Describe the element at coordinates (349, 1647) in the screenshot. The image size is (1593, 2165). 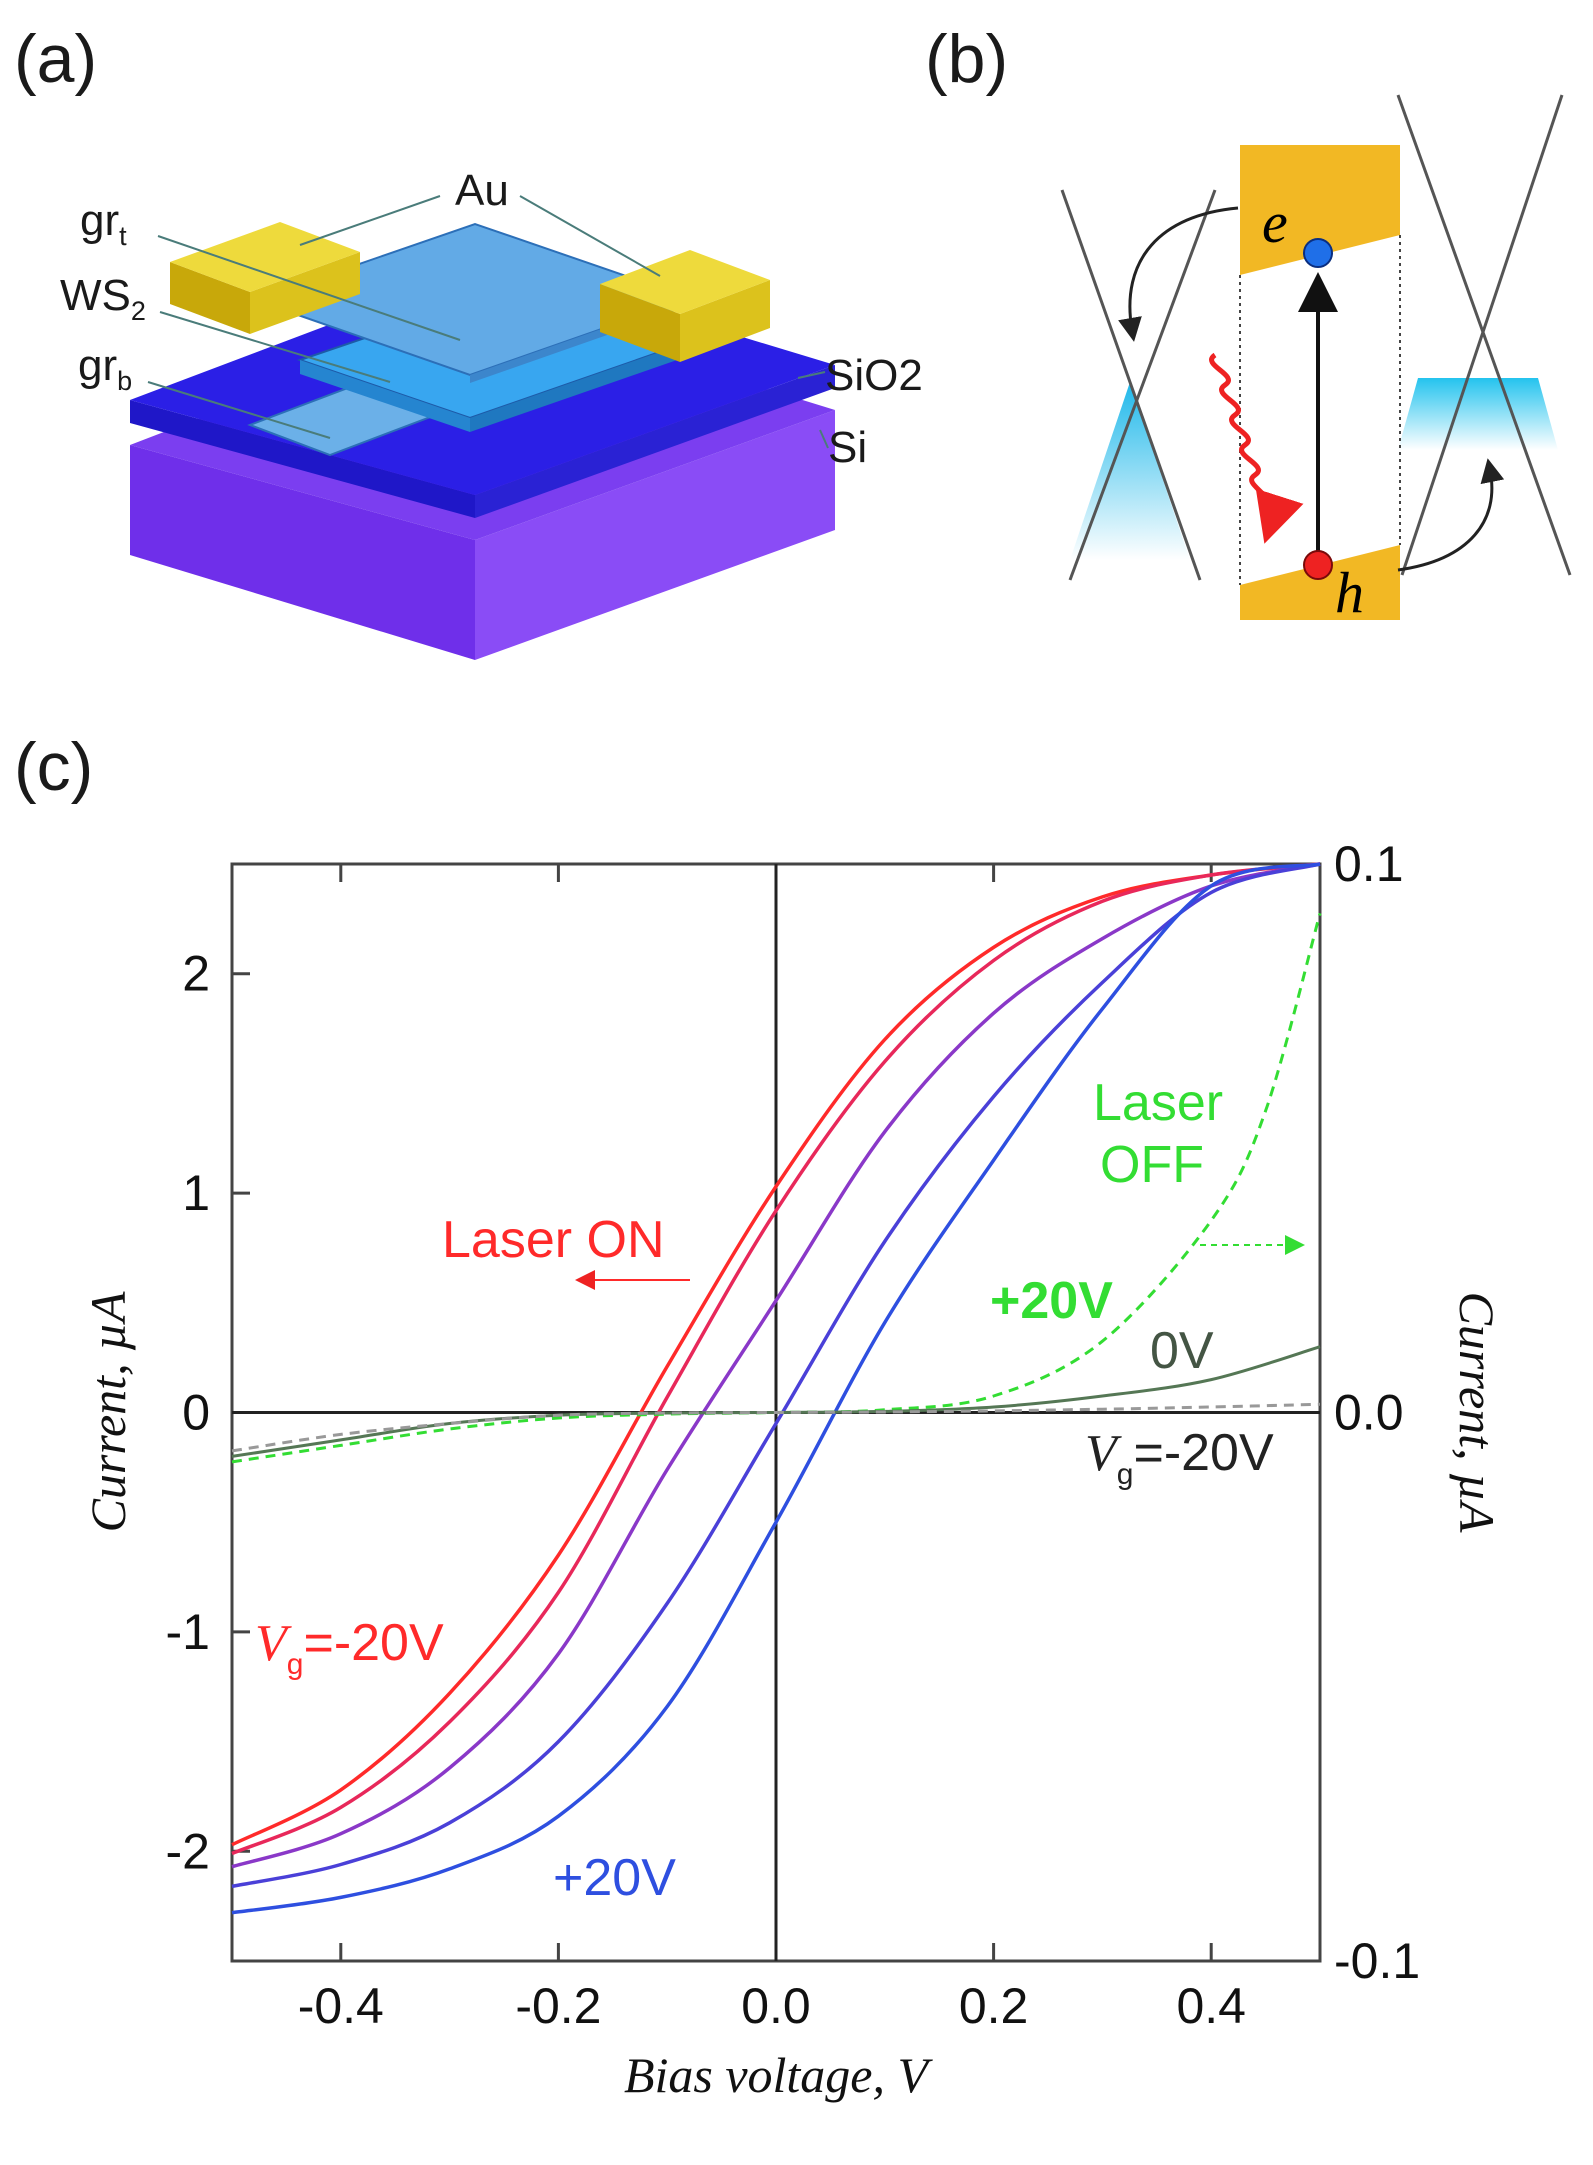
I see `annotation-on-vg: Vg=-20V` at that location.